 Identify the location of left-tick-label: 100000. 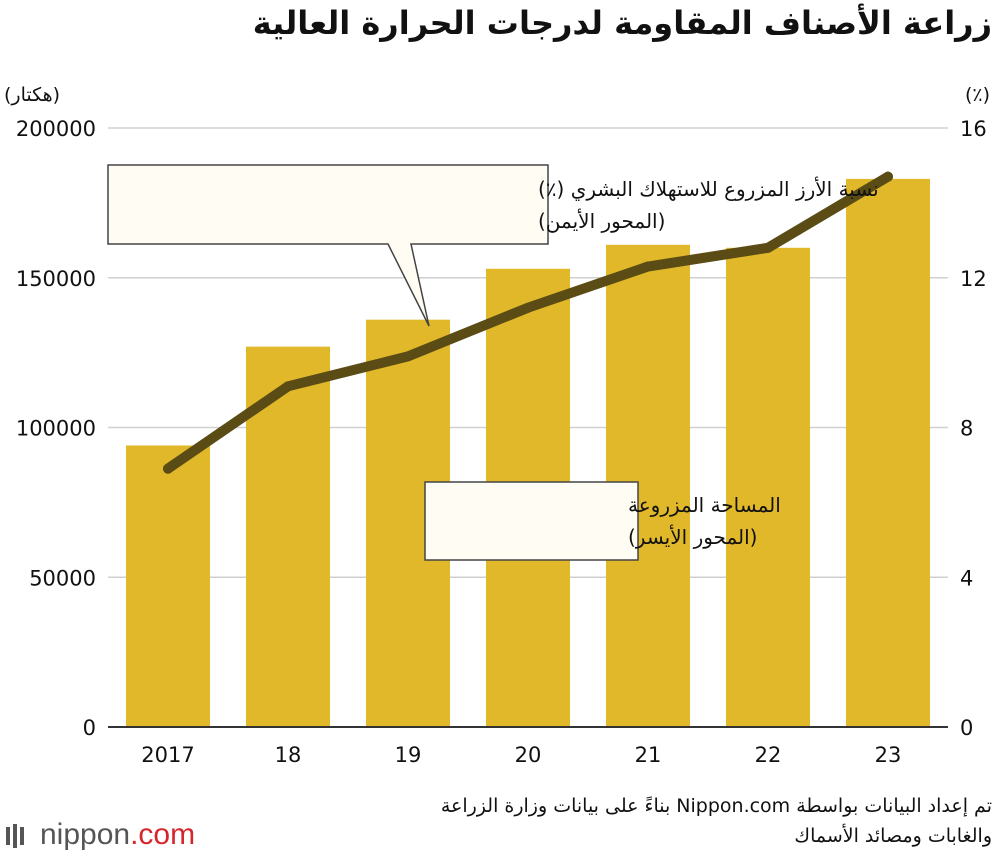
(56, 429).